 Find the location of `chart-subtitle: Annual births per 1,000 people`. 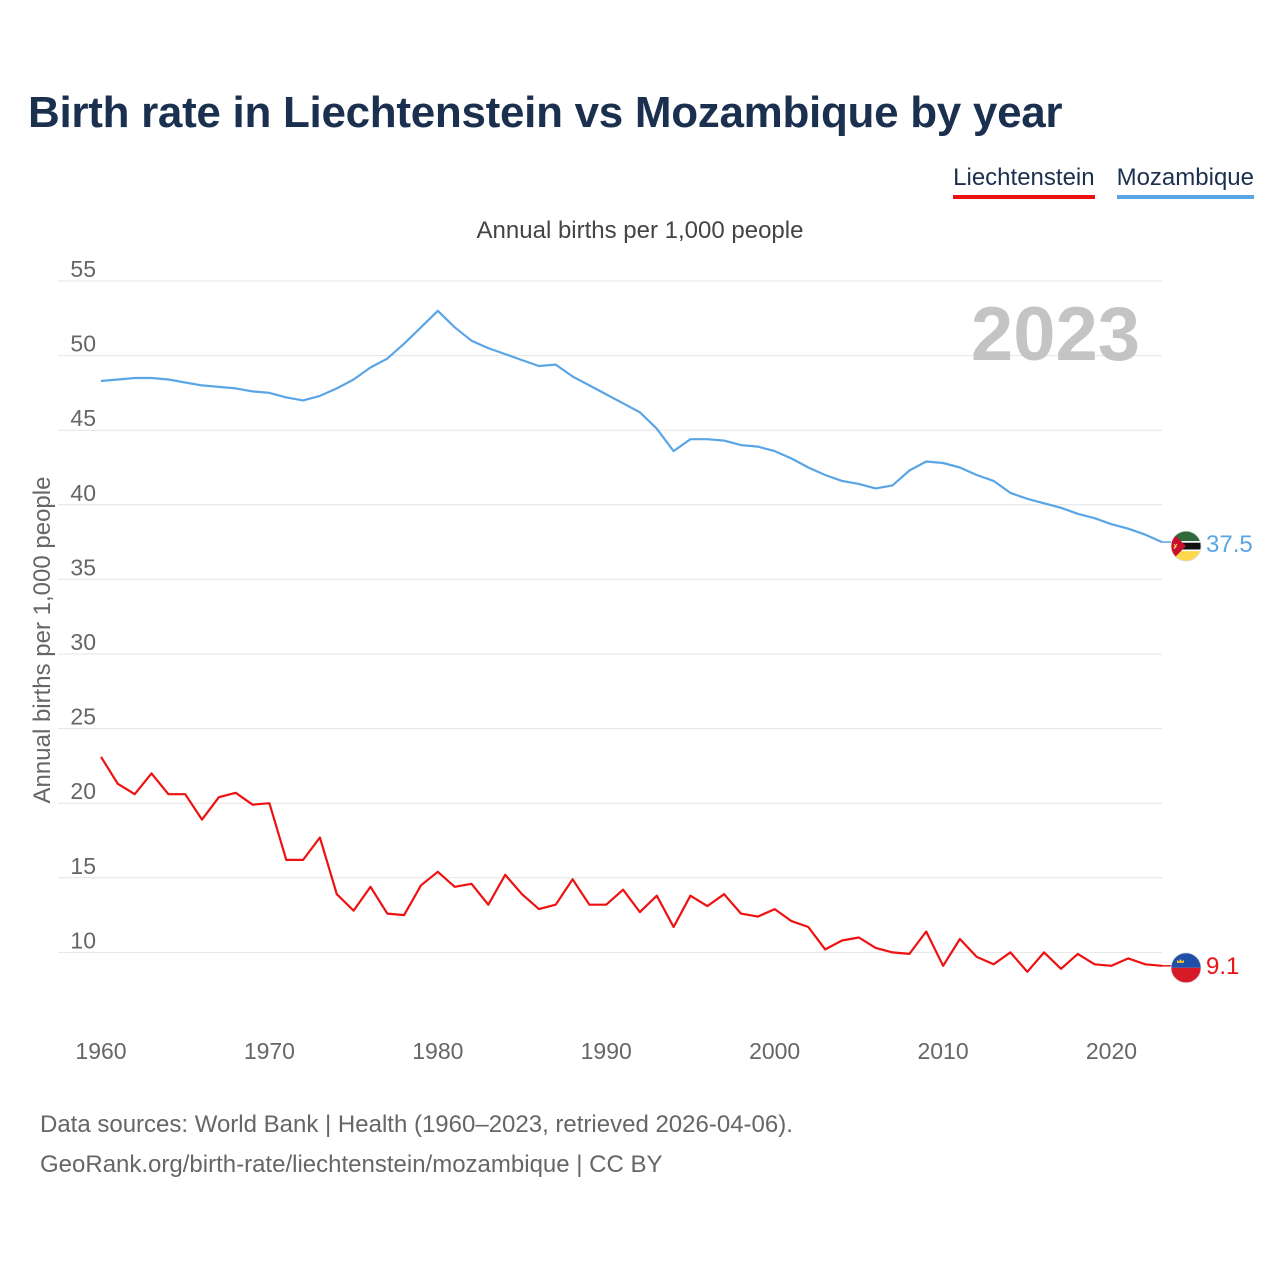

chart-subtitle: Annual births per 1,000 people is located at coordinates (640, 230).